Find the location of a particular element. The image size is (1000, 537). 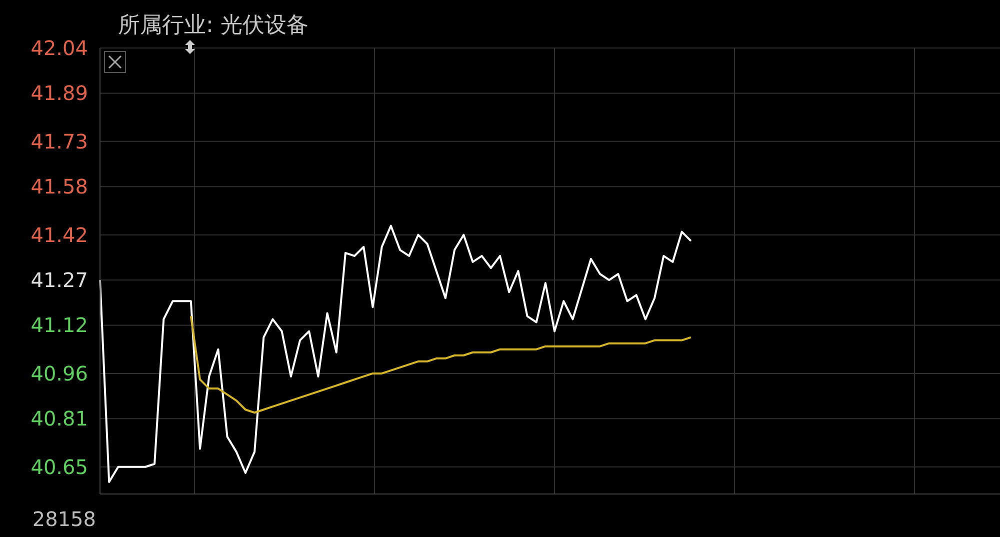

y-tick-label: 40.65 is located at coordinates (59, 466).